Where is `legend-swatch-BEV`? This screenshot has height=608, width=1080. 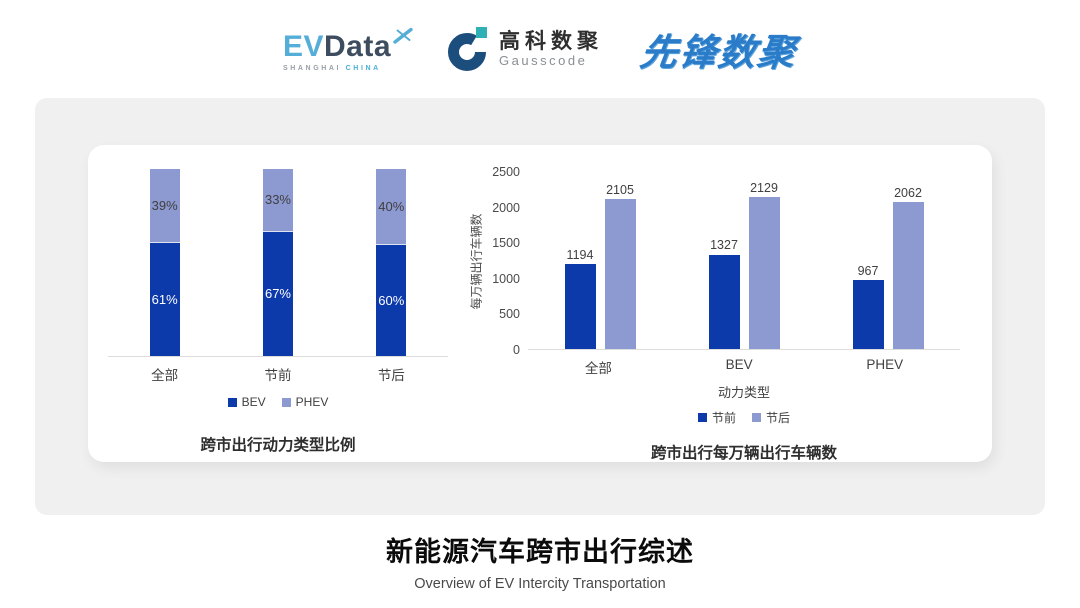
legend-swatch-BEV is located at coordinates (232, 402).